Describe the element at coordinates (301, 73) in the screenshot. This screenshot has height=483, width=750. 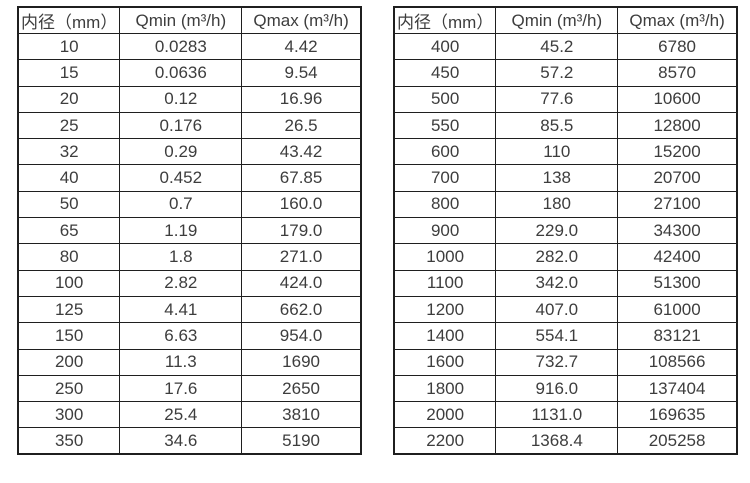
I see `table-cell: 9.54` at that location.